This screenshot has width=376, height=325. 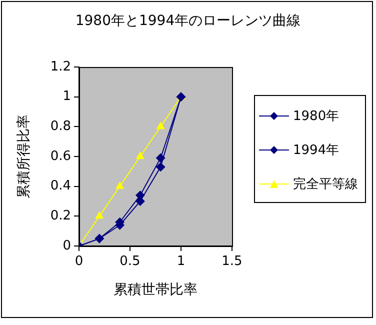 What do you see at coordinates (60, 216) in the screenshot?
I see `y-tick-label: 0.2` at bounding box center [60, 216].